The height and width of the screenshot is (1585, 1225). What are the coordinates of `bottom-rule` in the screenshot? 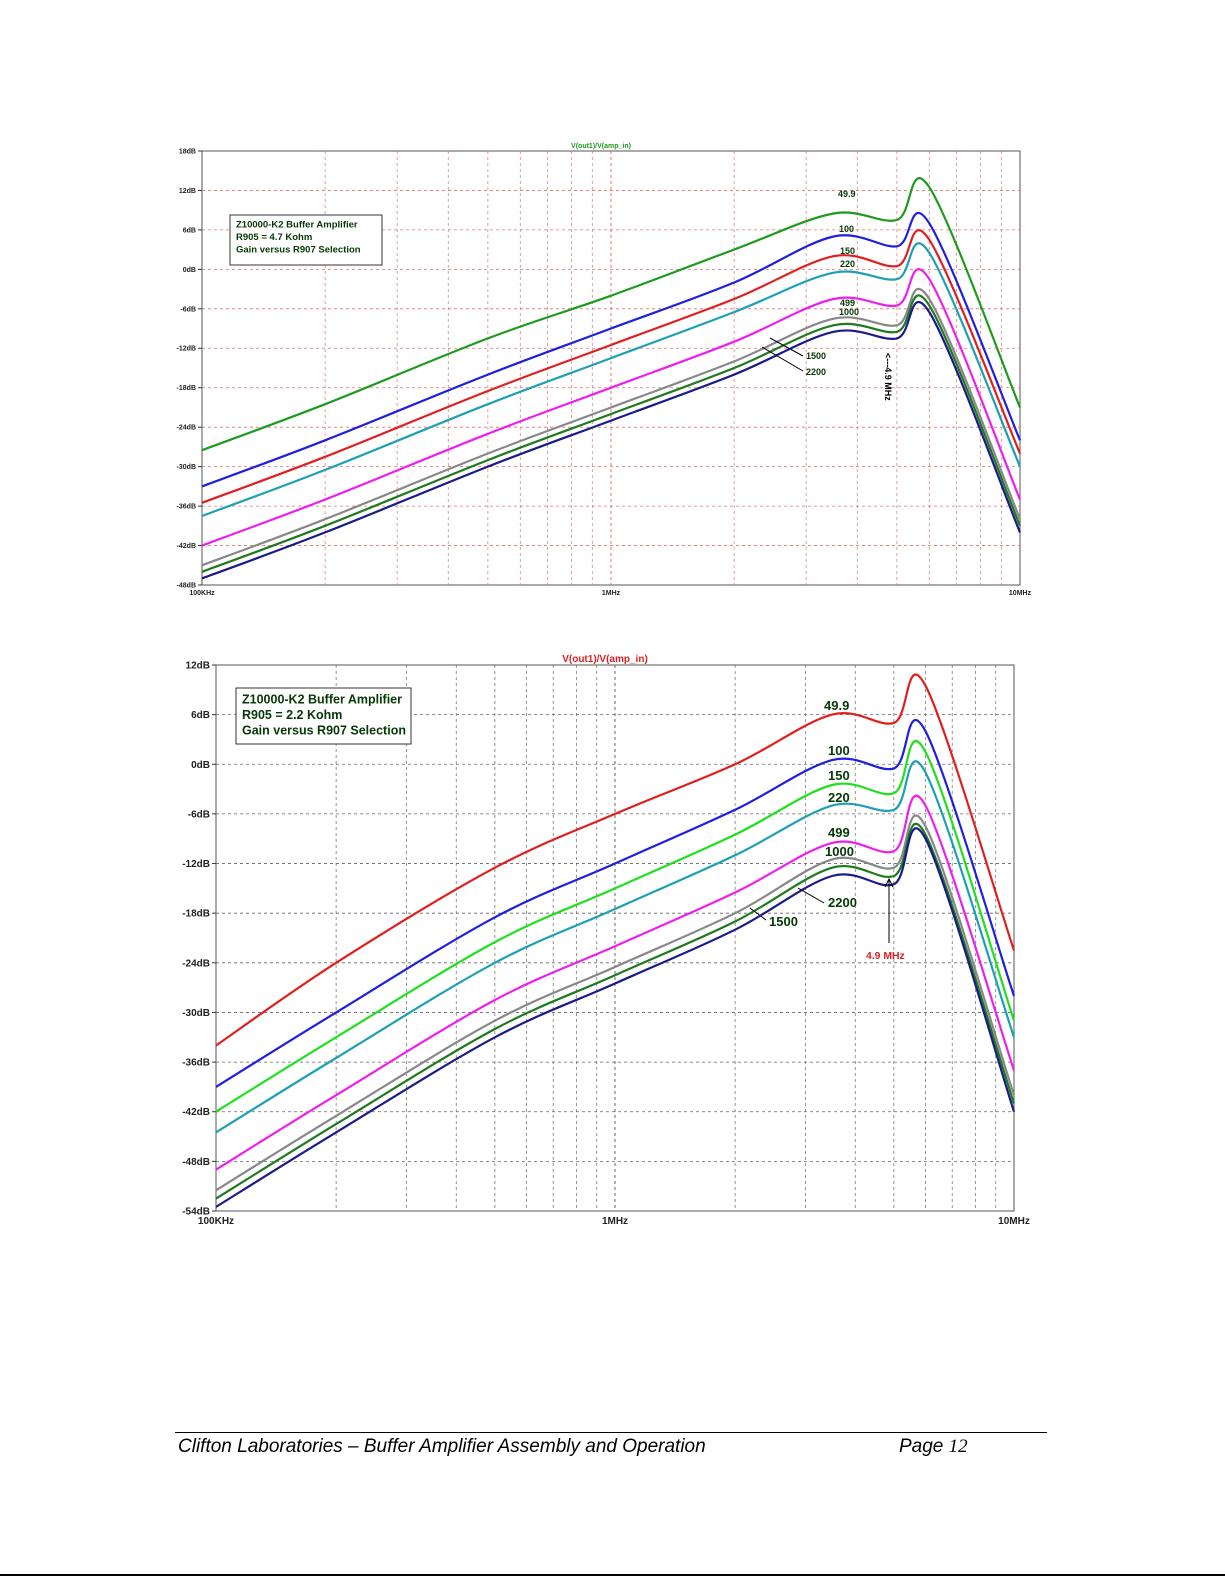 It's located at (612, 1575).